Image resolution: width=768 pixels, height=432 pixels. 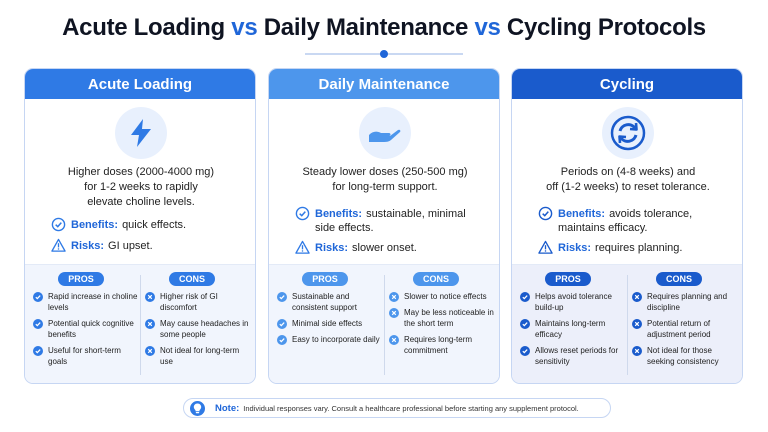 I want to click on pro-text: Easy to incorporate daily, so click(x=336, y=339).